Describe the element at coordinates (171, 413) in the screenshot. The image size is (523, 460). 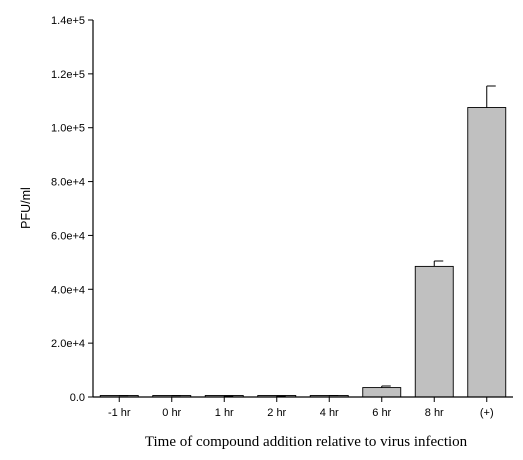
I see `x-tick-label: 0 hr` at that location.